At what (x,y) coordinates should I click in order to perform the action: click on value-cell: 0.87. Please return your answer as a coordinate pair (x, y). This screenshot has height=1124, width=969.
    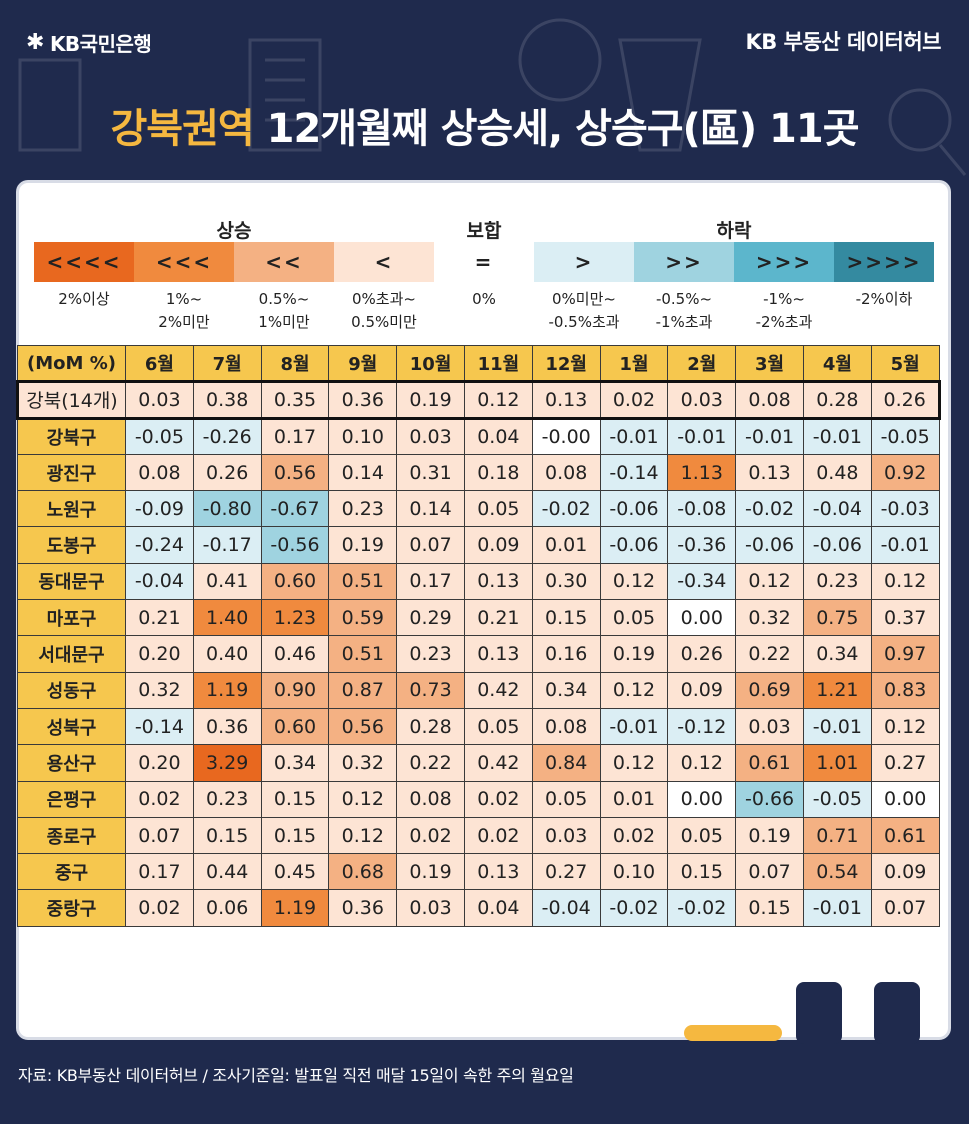
    Looking at the image, I should click on (363, 690).